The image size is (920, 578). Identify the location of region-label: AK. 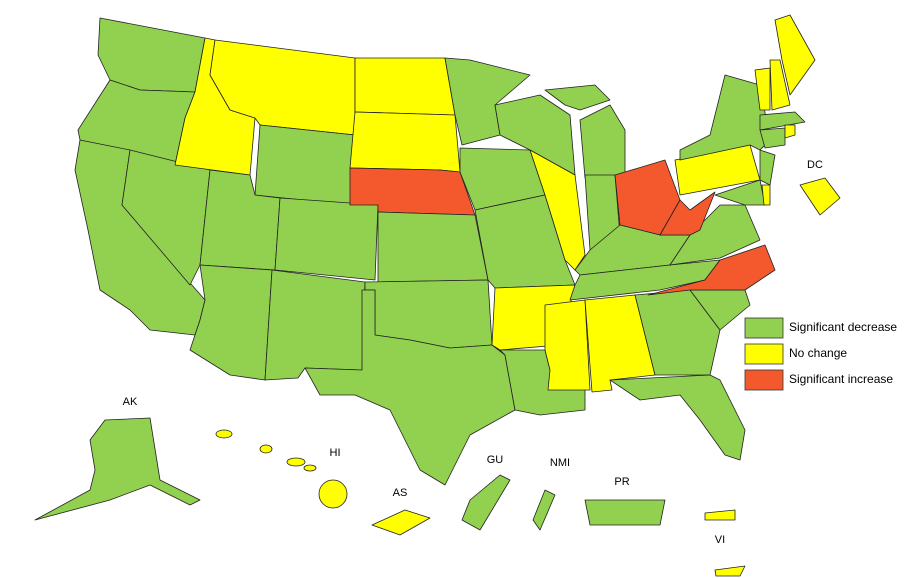
(130, 402).